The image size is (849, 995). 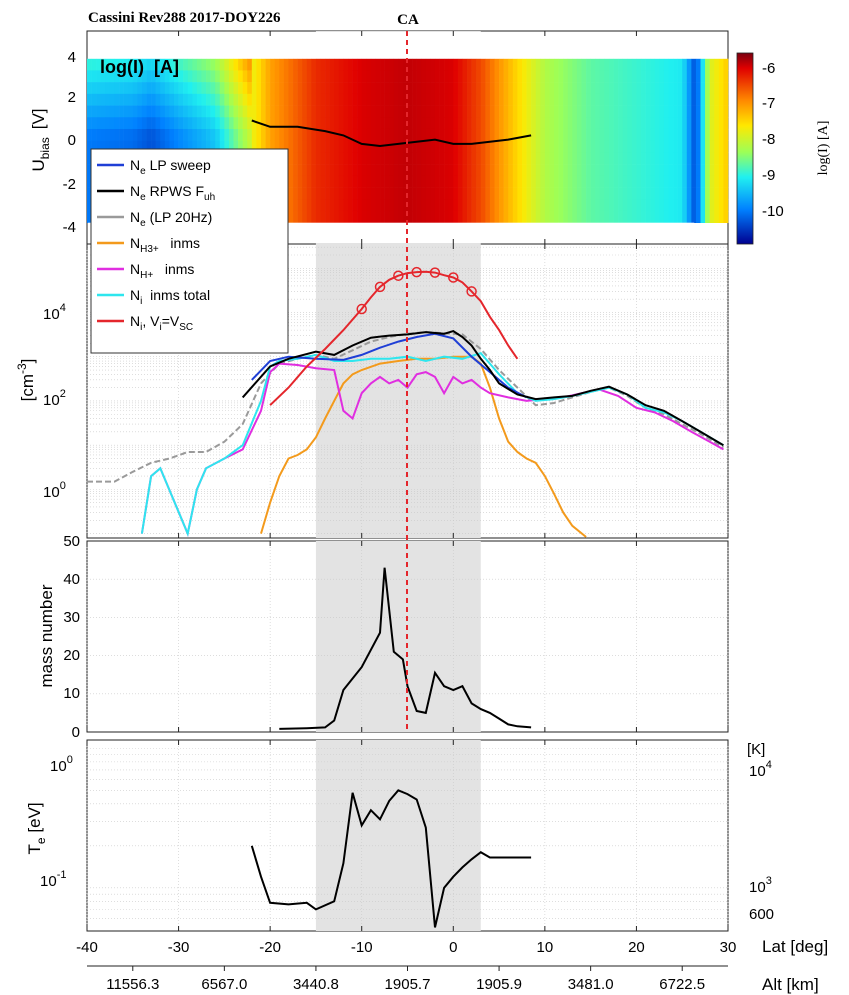 What do you see at coordinates (757, 771) in the screenshot?
I see `panel4-ytick-base: 10` at bounding box center [757, 771].